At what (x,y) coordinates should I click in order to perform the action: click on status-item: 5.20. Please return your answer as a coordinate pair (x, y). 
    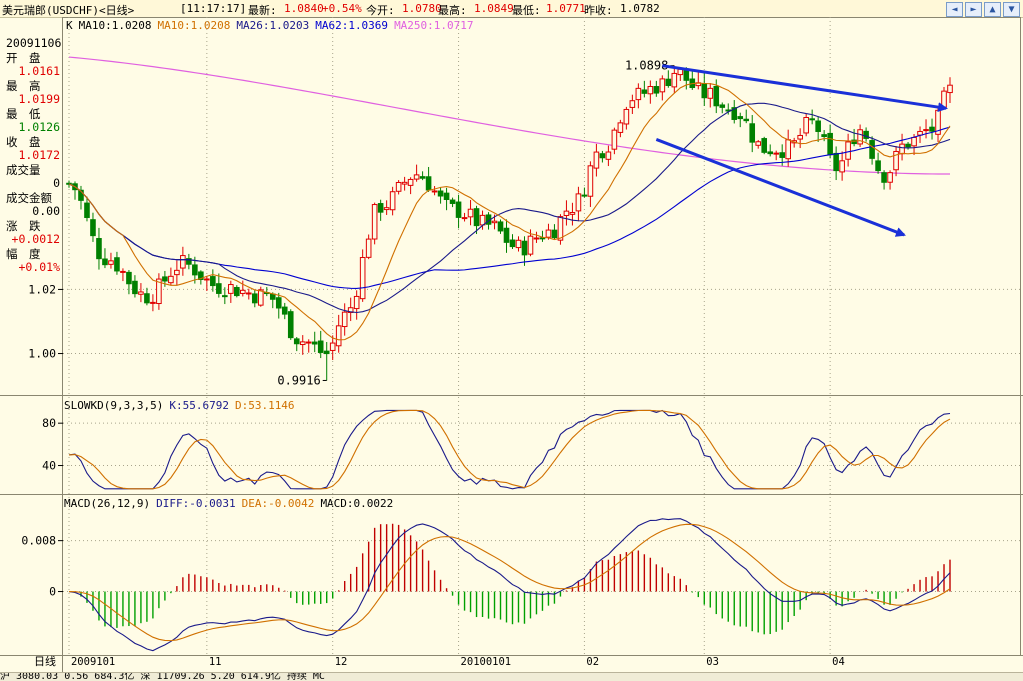
    Looking at the image, I should click on (225, 676).